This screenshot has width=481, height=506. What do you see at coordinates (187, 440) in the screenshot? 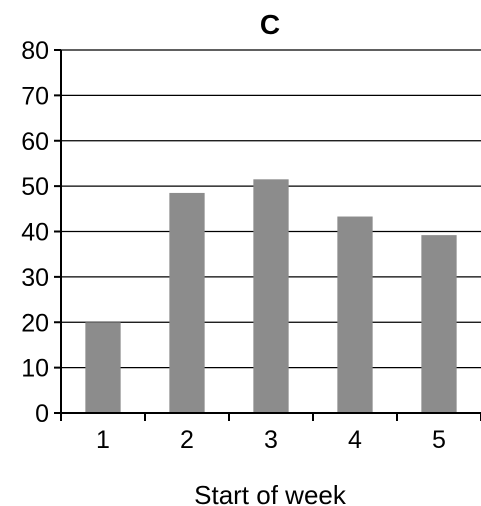
I see `x-tick-label: 2` at bounding box center [187, 440].